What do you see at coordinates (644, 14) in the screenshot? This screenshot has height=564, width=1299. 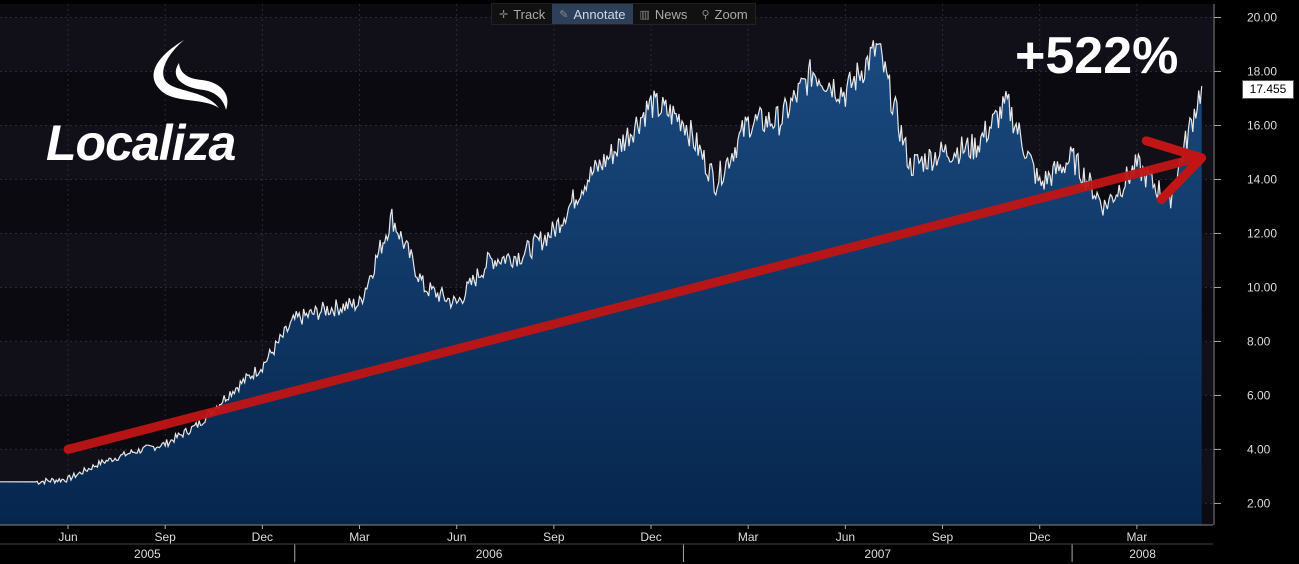 I see `news-icon: ▥` at bounding box center [644, 14].